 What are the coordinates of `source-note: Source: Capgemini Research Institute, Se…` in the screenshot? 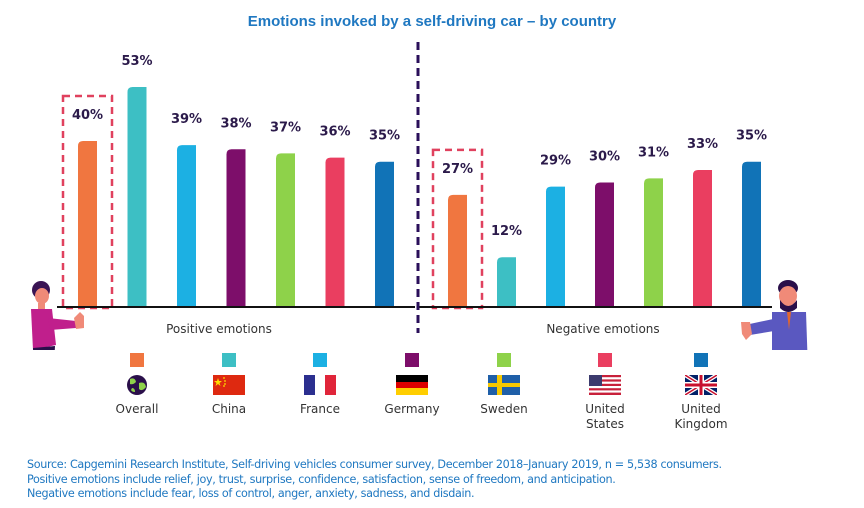 It's located at (374, 480).